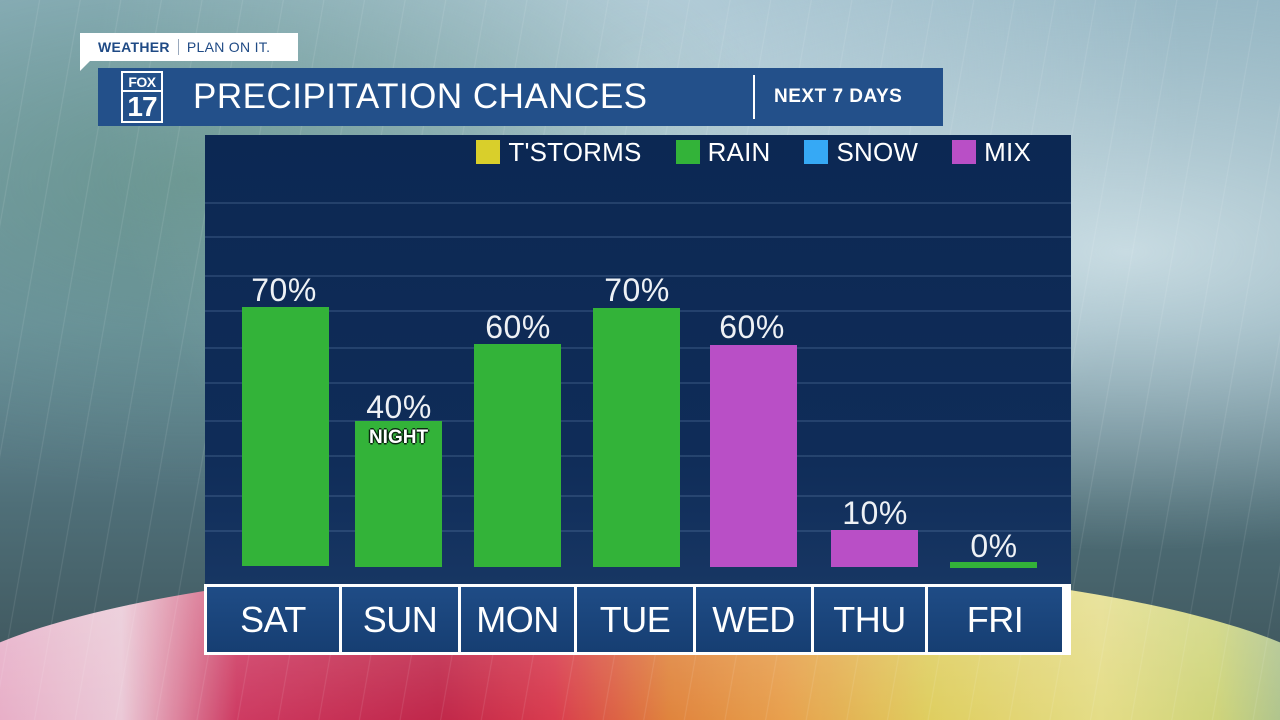 The height and width of the screenshot is (720, 1280). What do you see at coordinates (398, 437) in the screenshot?
I see `bar-note-label: NIGHT` at bounding box center [398, 437].